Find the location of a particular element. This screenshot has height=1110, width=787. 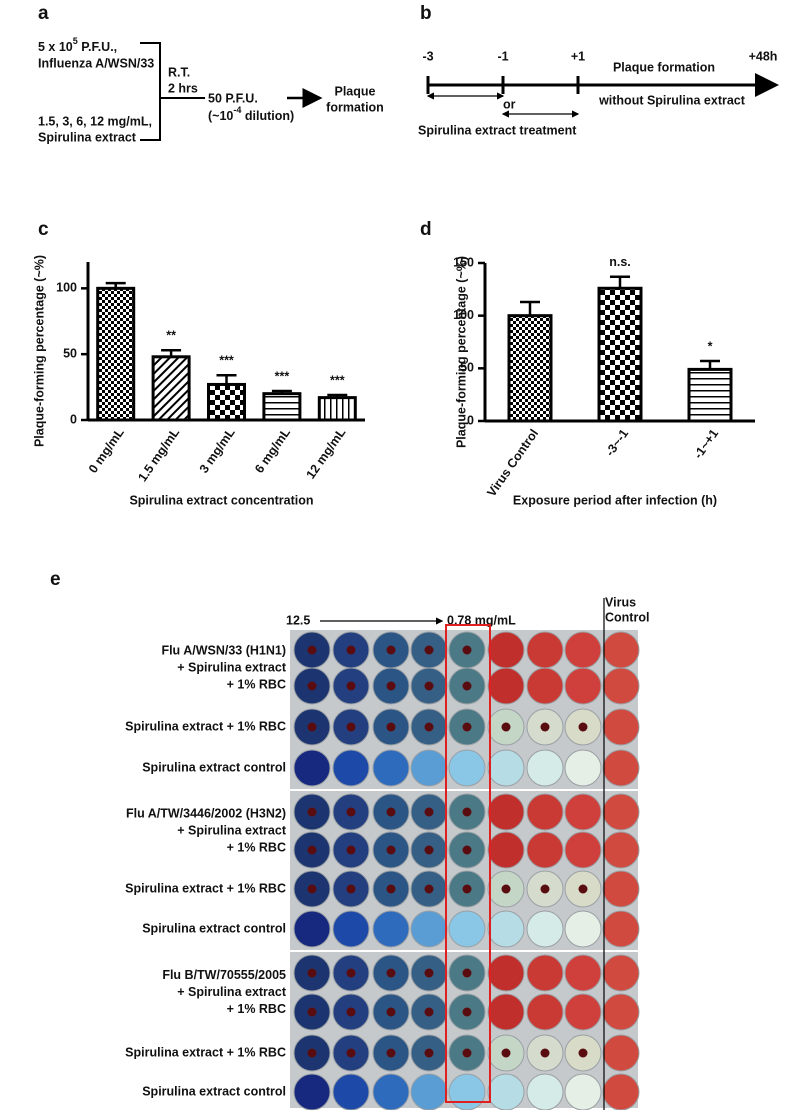

after-text: without Spirulina extract is located at coordinates (672, 100).